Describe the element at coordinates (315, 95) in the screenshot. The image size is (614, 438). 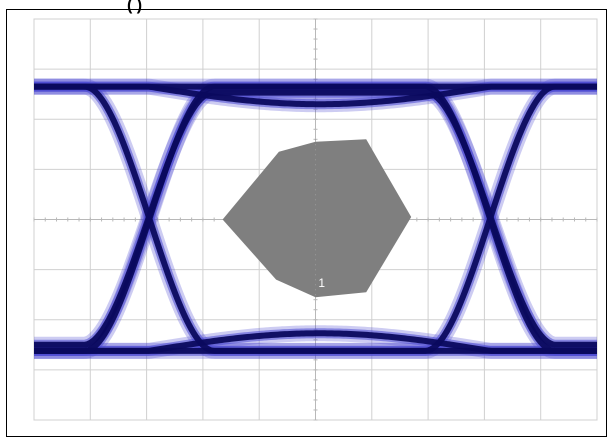
I see `trace-high-dip` at that location.